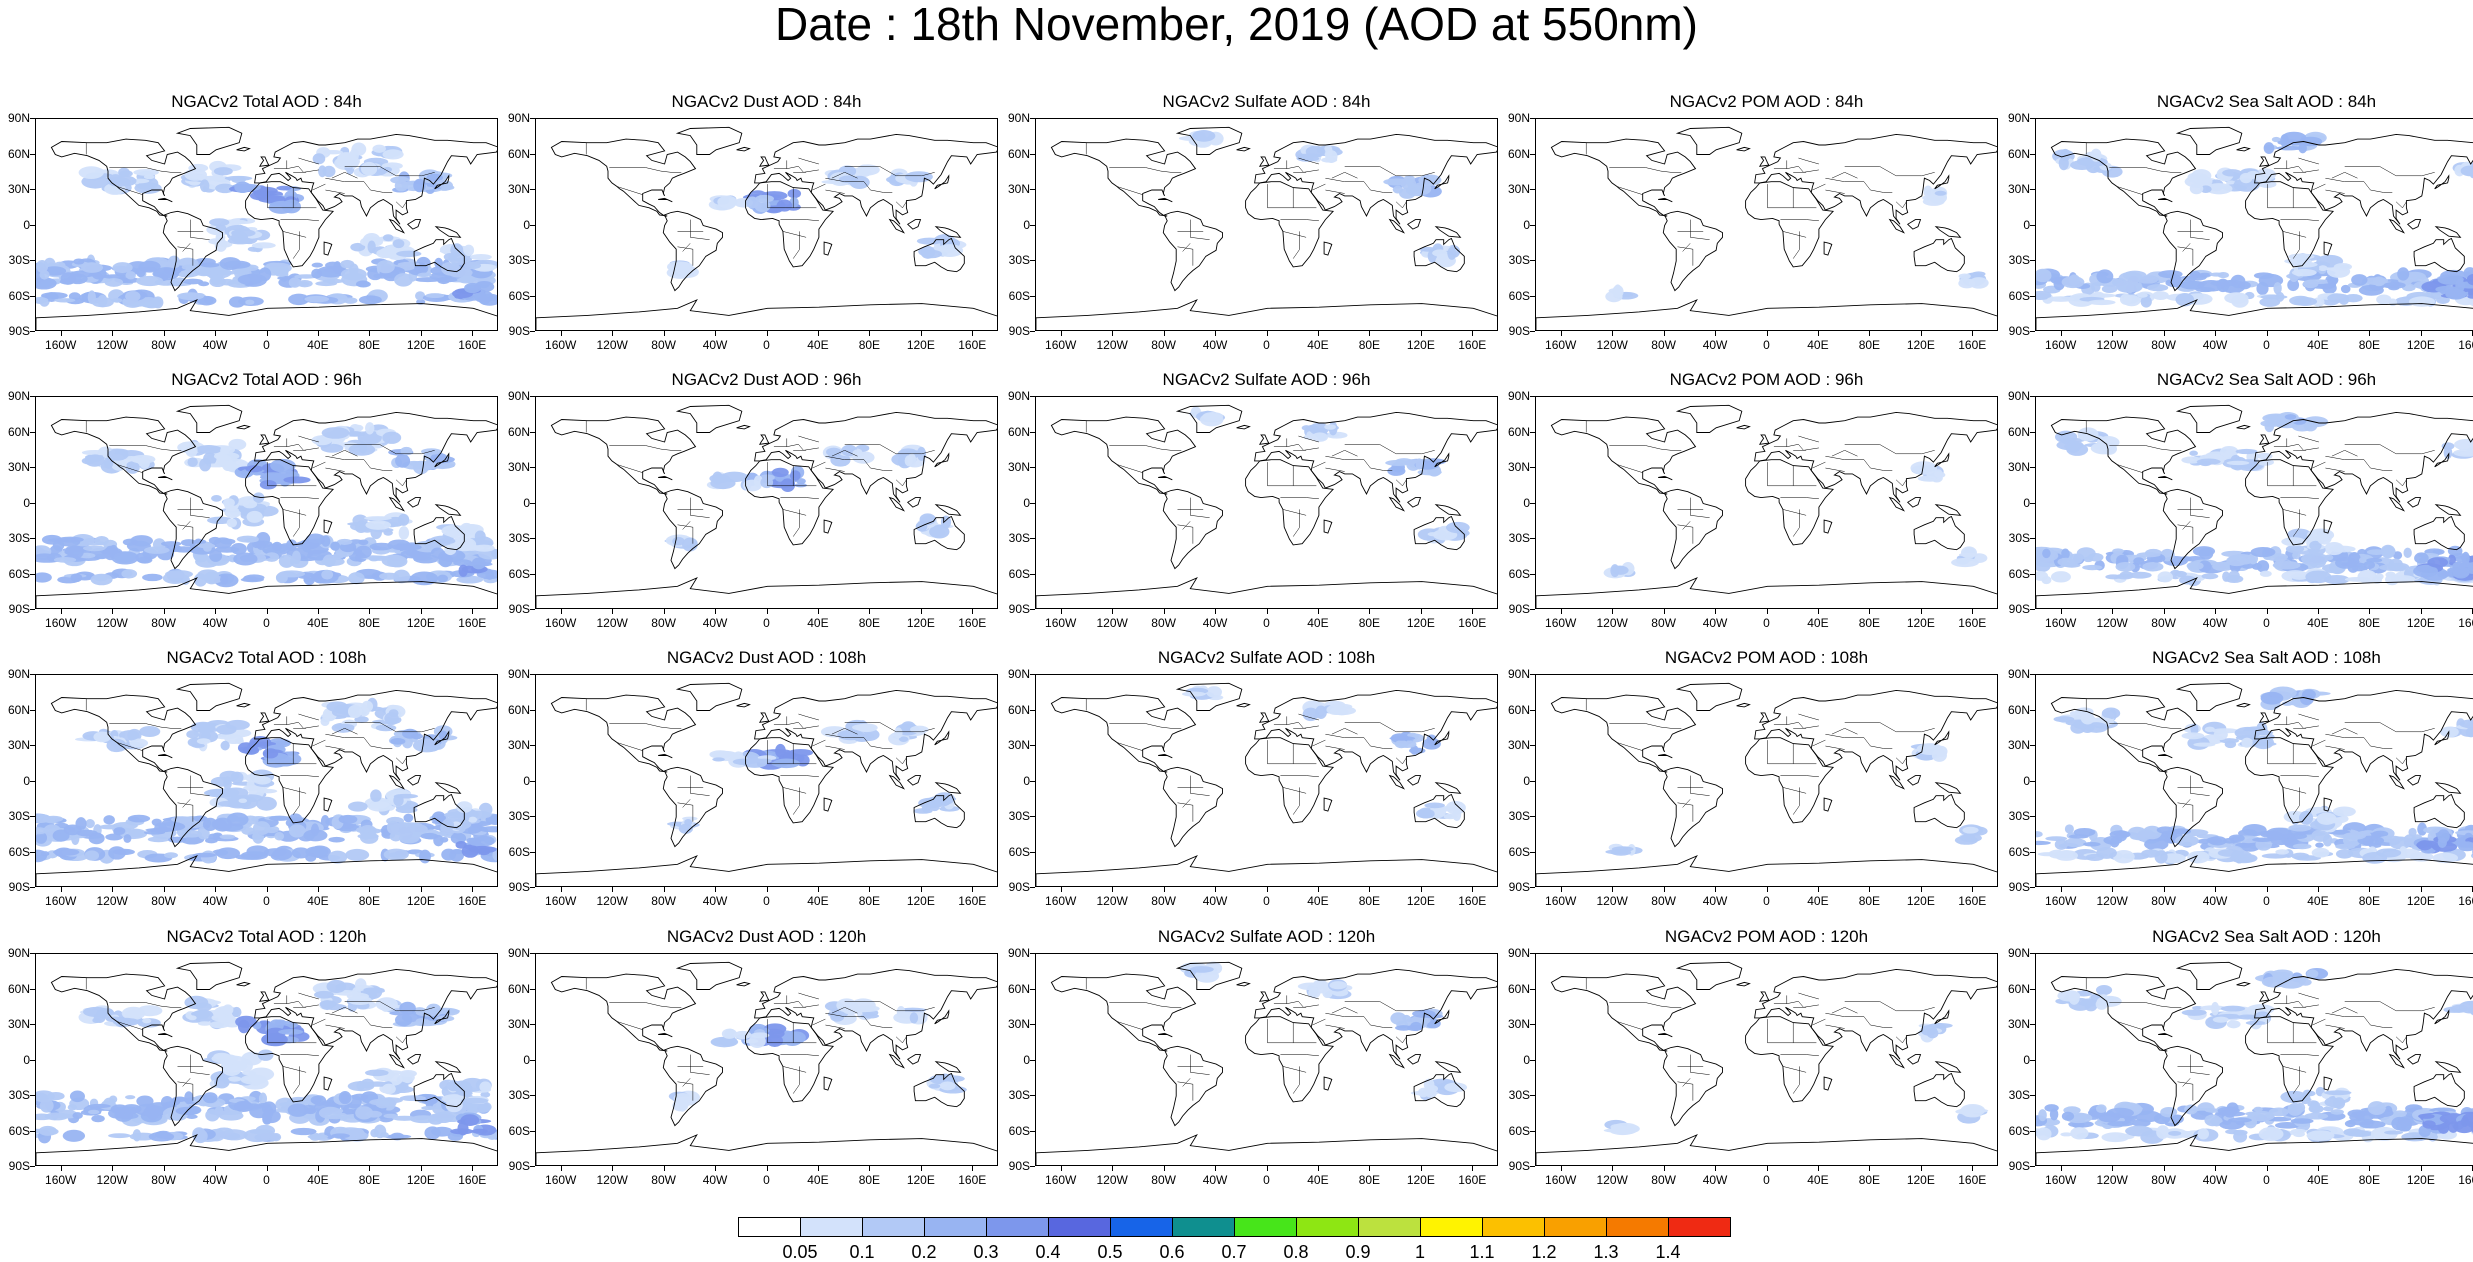 This screenshot has height=1262, width=2473. I want to click on colorbar-label: 1.4, so click(1668, 1252).